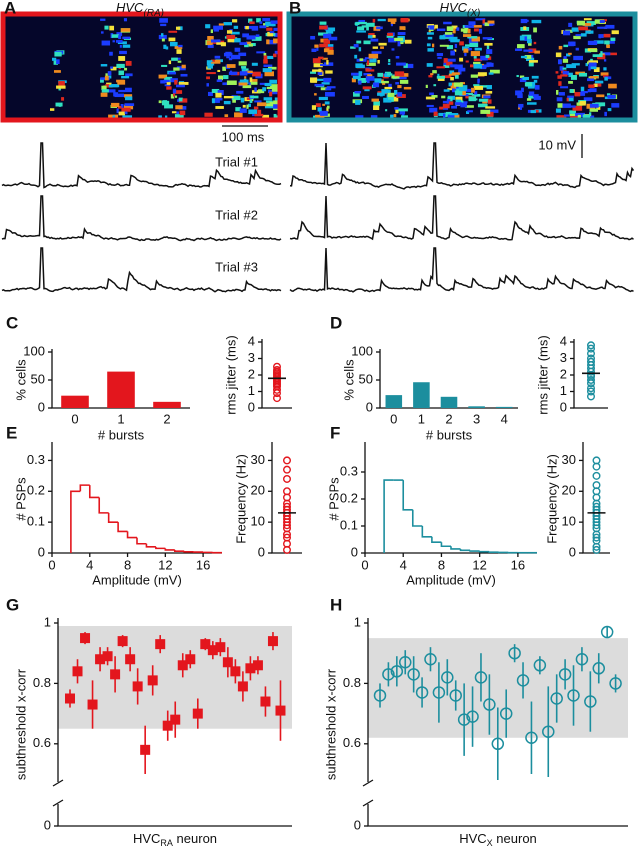  Describe the element at coordinates (563, 406) in the screenshot. I see `y-tick-label: 0` at that location.